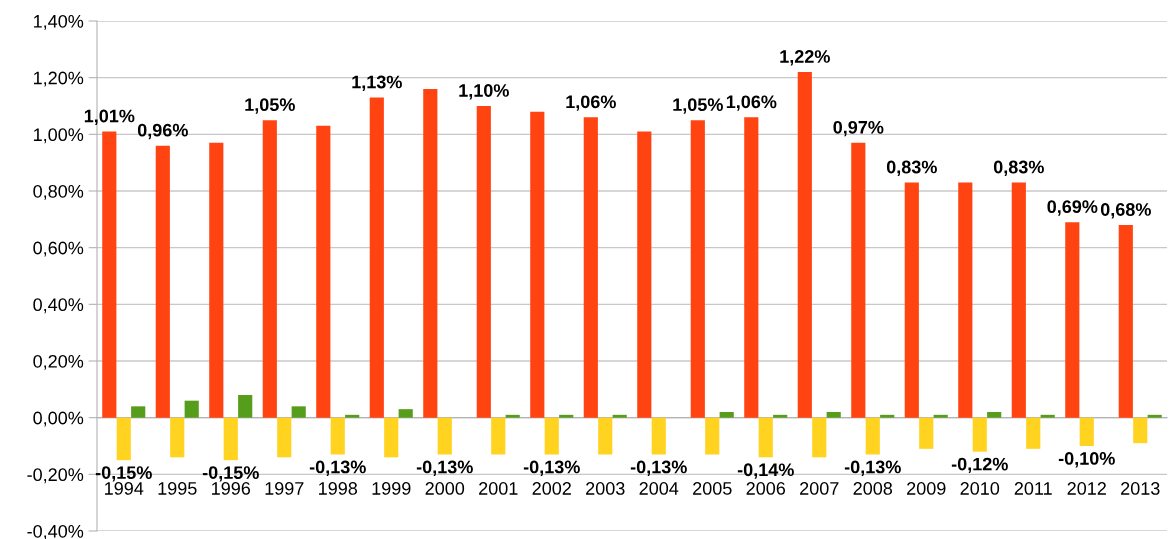  What do you see at coordinates (177, 488) in the screenshot?
I see `x-tick-label: 1995` at bounding box center [177, 488].